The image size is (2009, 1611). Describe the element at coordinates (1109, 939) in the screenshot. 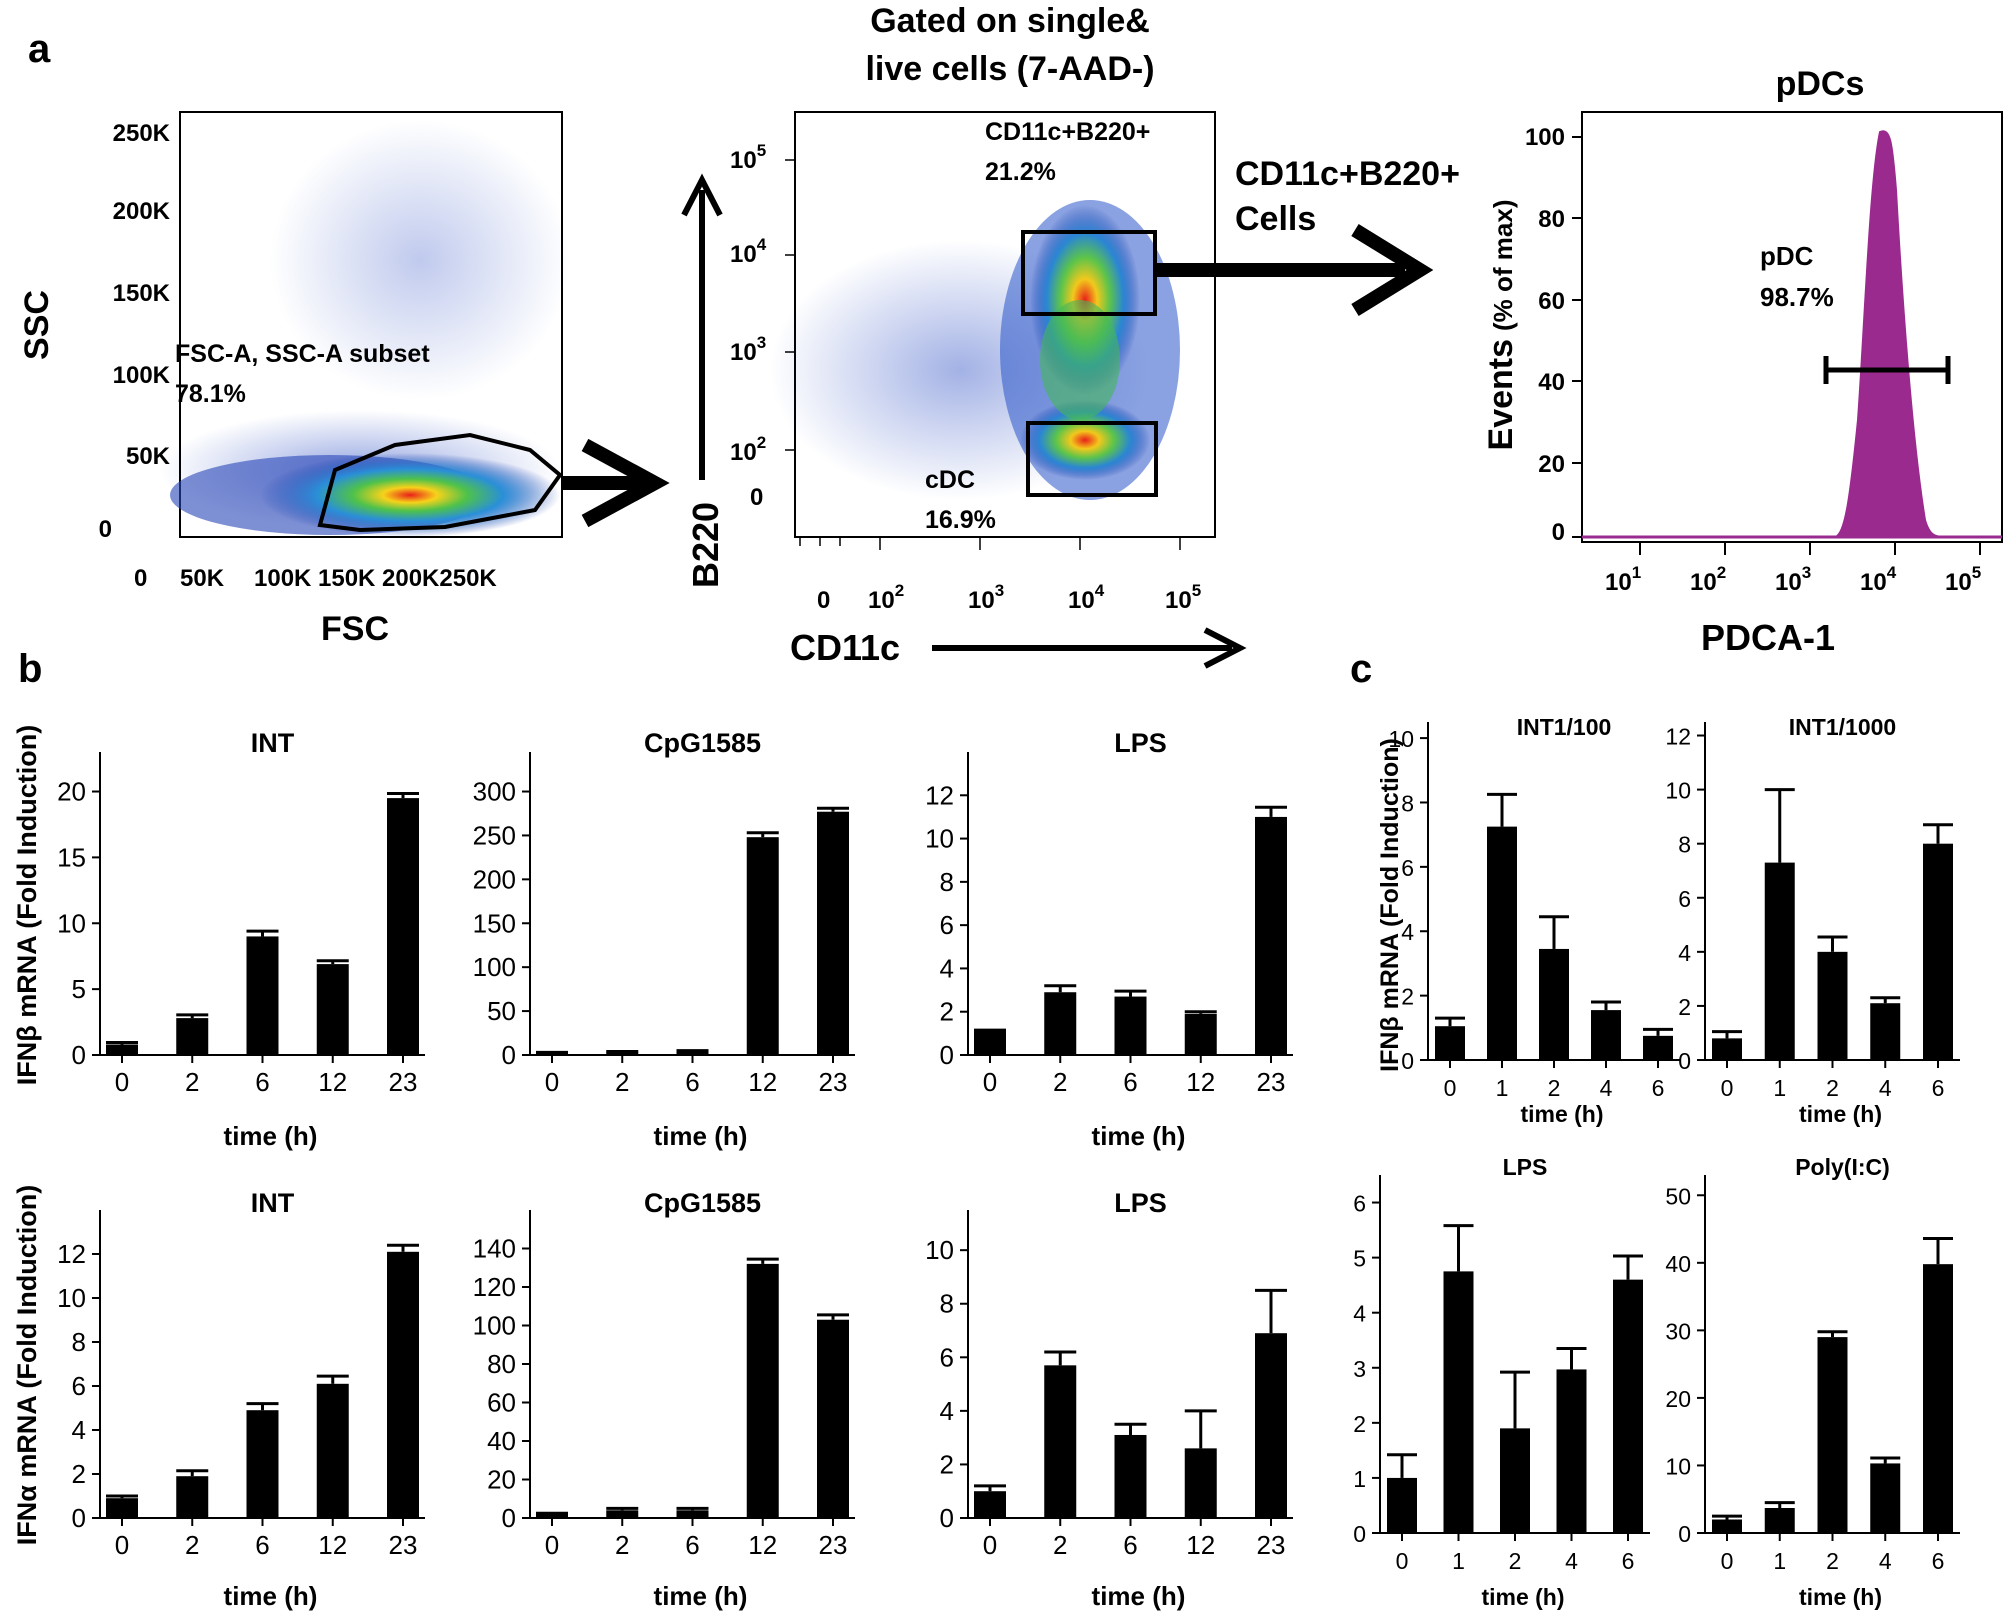

I see `bar-chart: LPS 0 2 4 6 8 10 12 0 2 6 12 23 time (h)` at that location.